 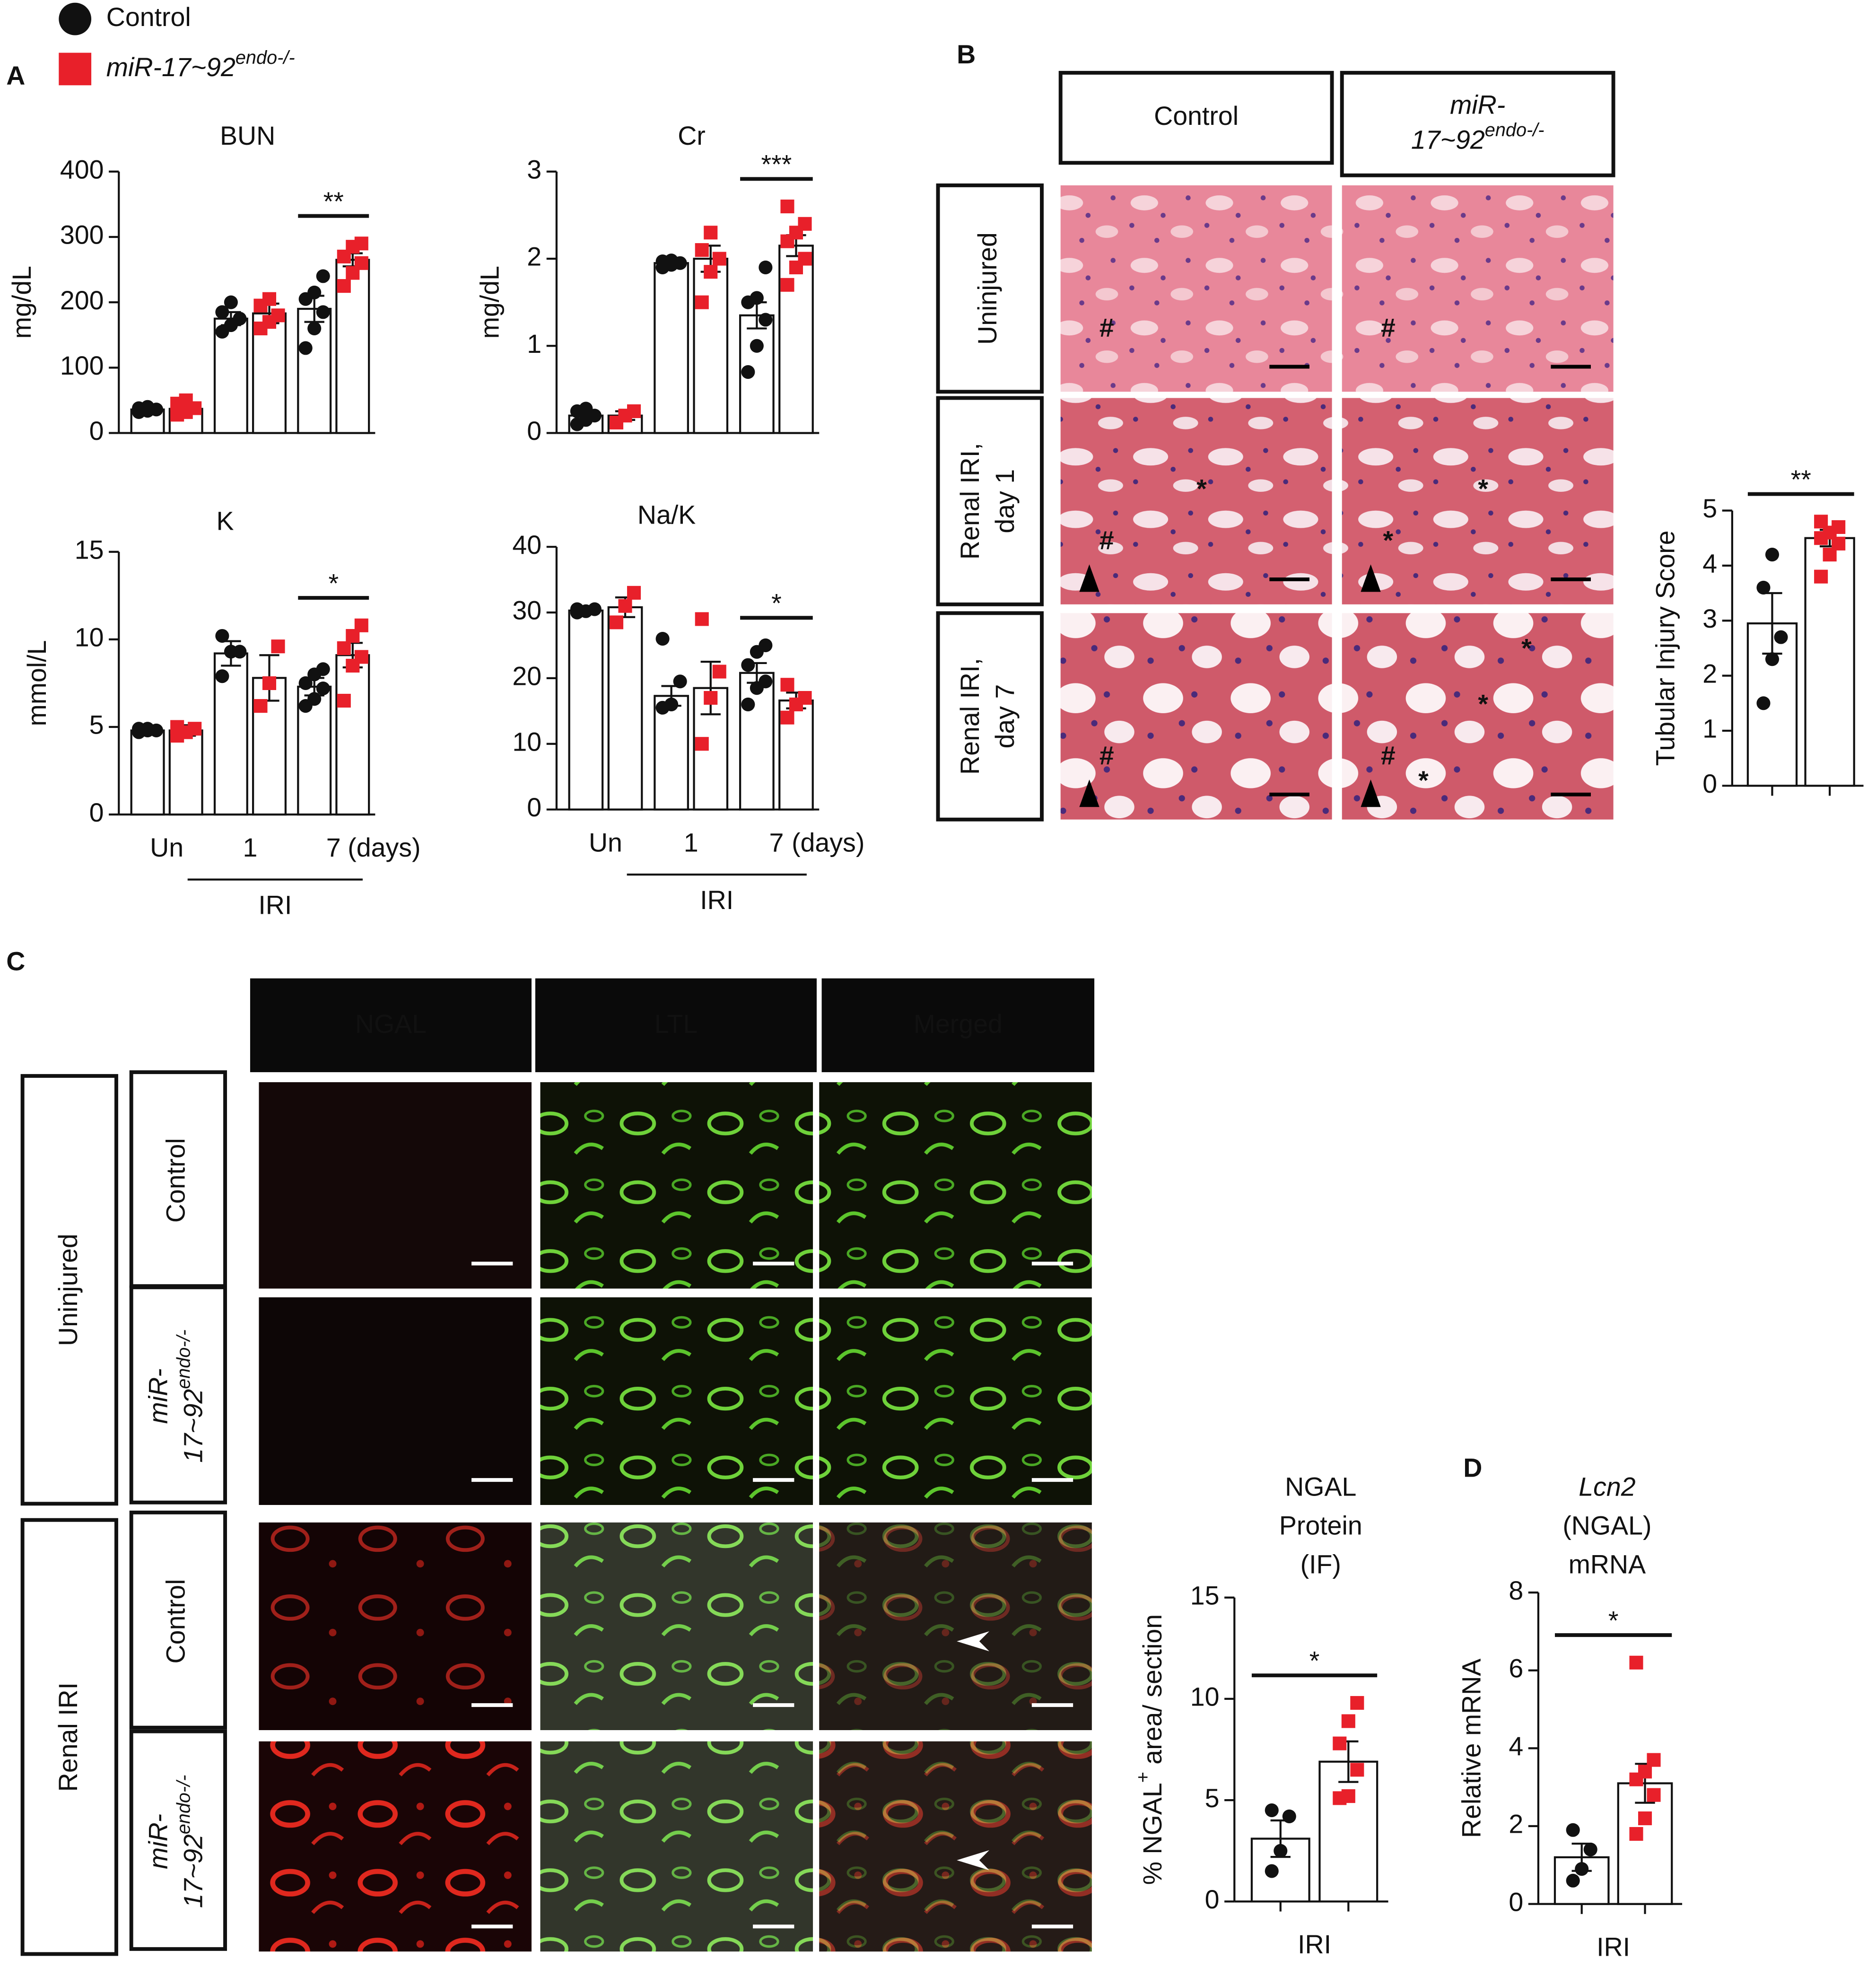 What do you see at coordinates (15, 75) in the screenshot?
I see `panel-label: A` at bounding box center [15, 75].